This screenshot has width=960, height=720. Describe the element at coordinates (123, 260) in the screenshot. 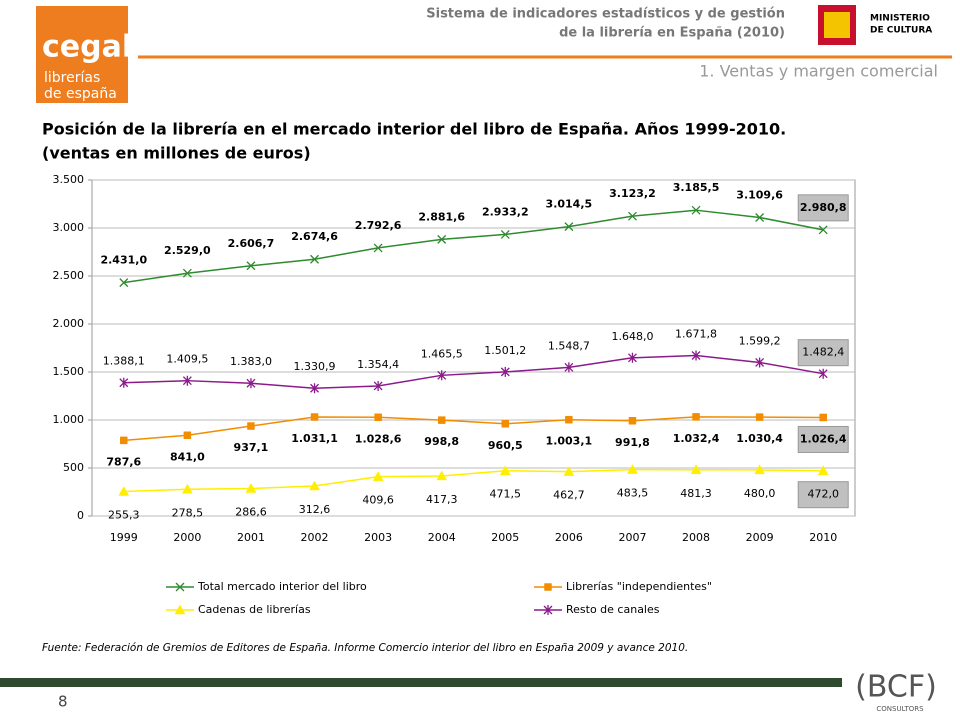

I see `data-label: 2.431,0` at that location.